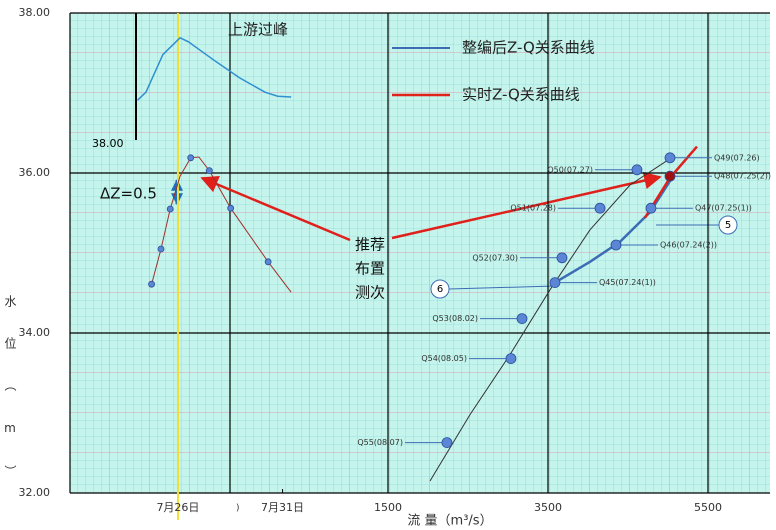 The image size is (776, 530). Describe the element at coordinates (533, 208) in the screenshot. I see `point-label: Q51(07.28)` at that location.